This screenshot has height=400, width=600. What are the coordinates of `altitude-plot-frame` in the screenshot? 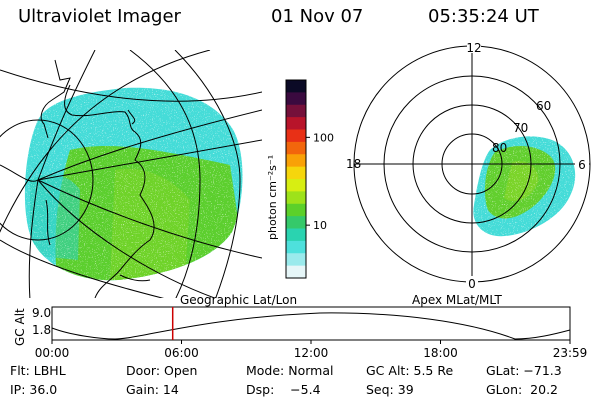 It's located at (311, 323).